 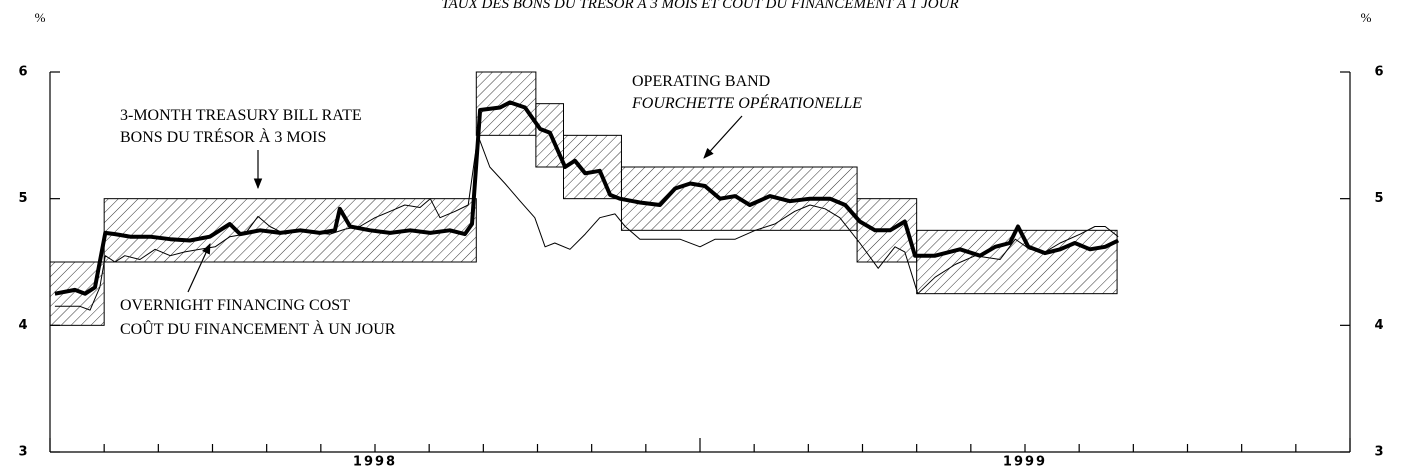 I want to click on annotation: OPERATING BAND, so click(x=701, y=81).